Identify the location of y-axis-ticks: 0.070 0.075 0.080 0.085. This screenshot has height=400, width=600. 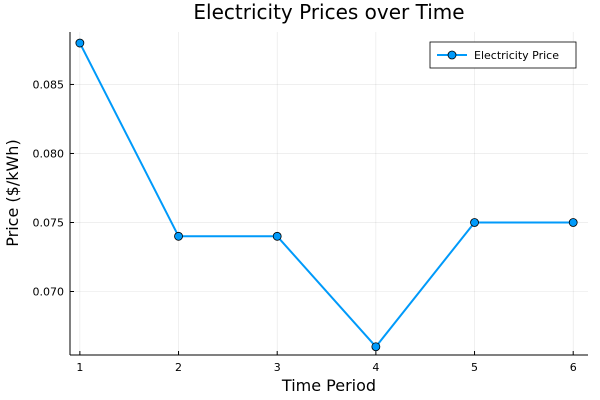
(53, 188).